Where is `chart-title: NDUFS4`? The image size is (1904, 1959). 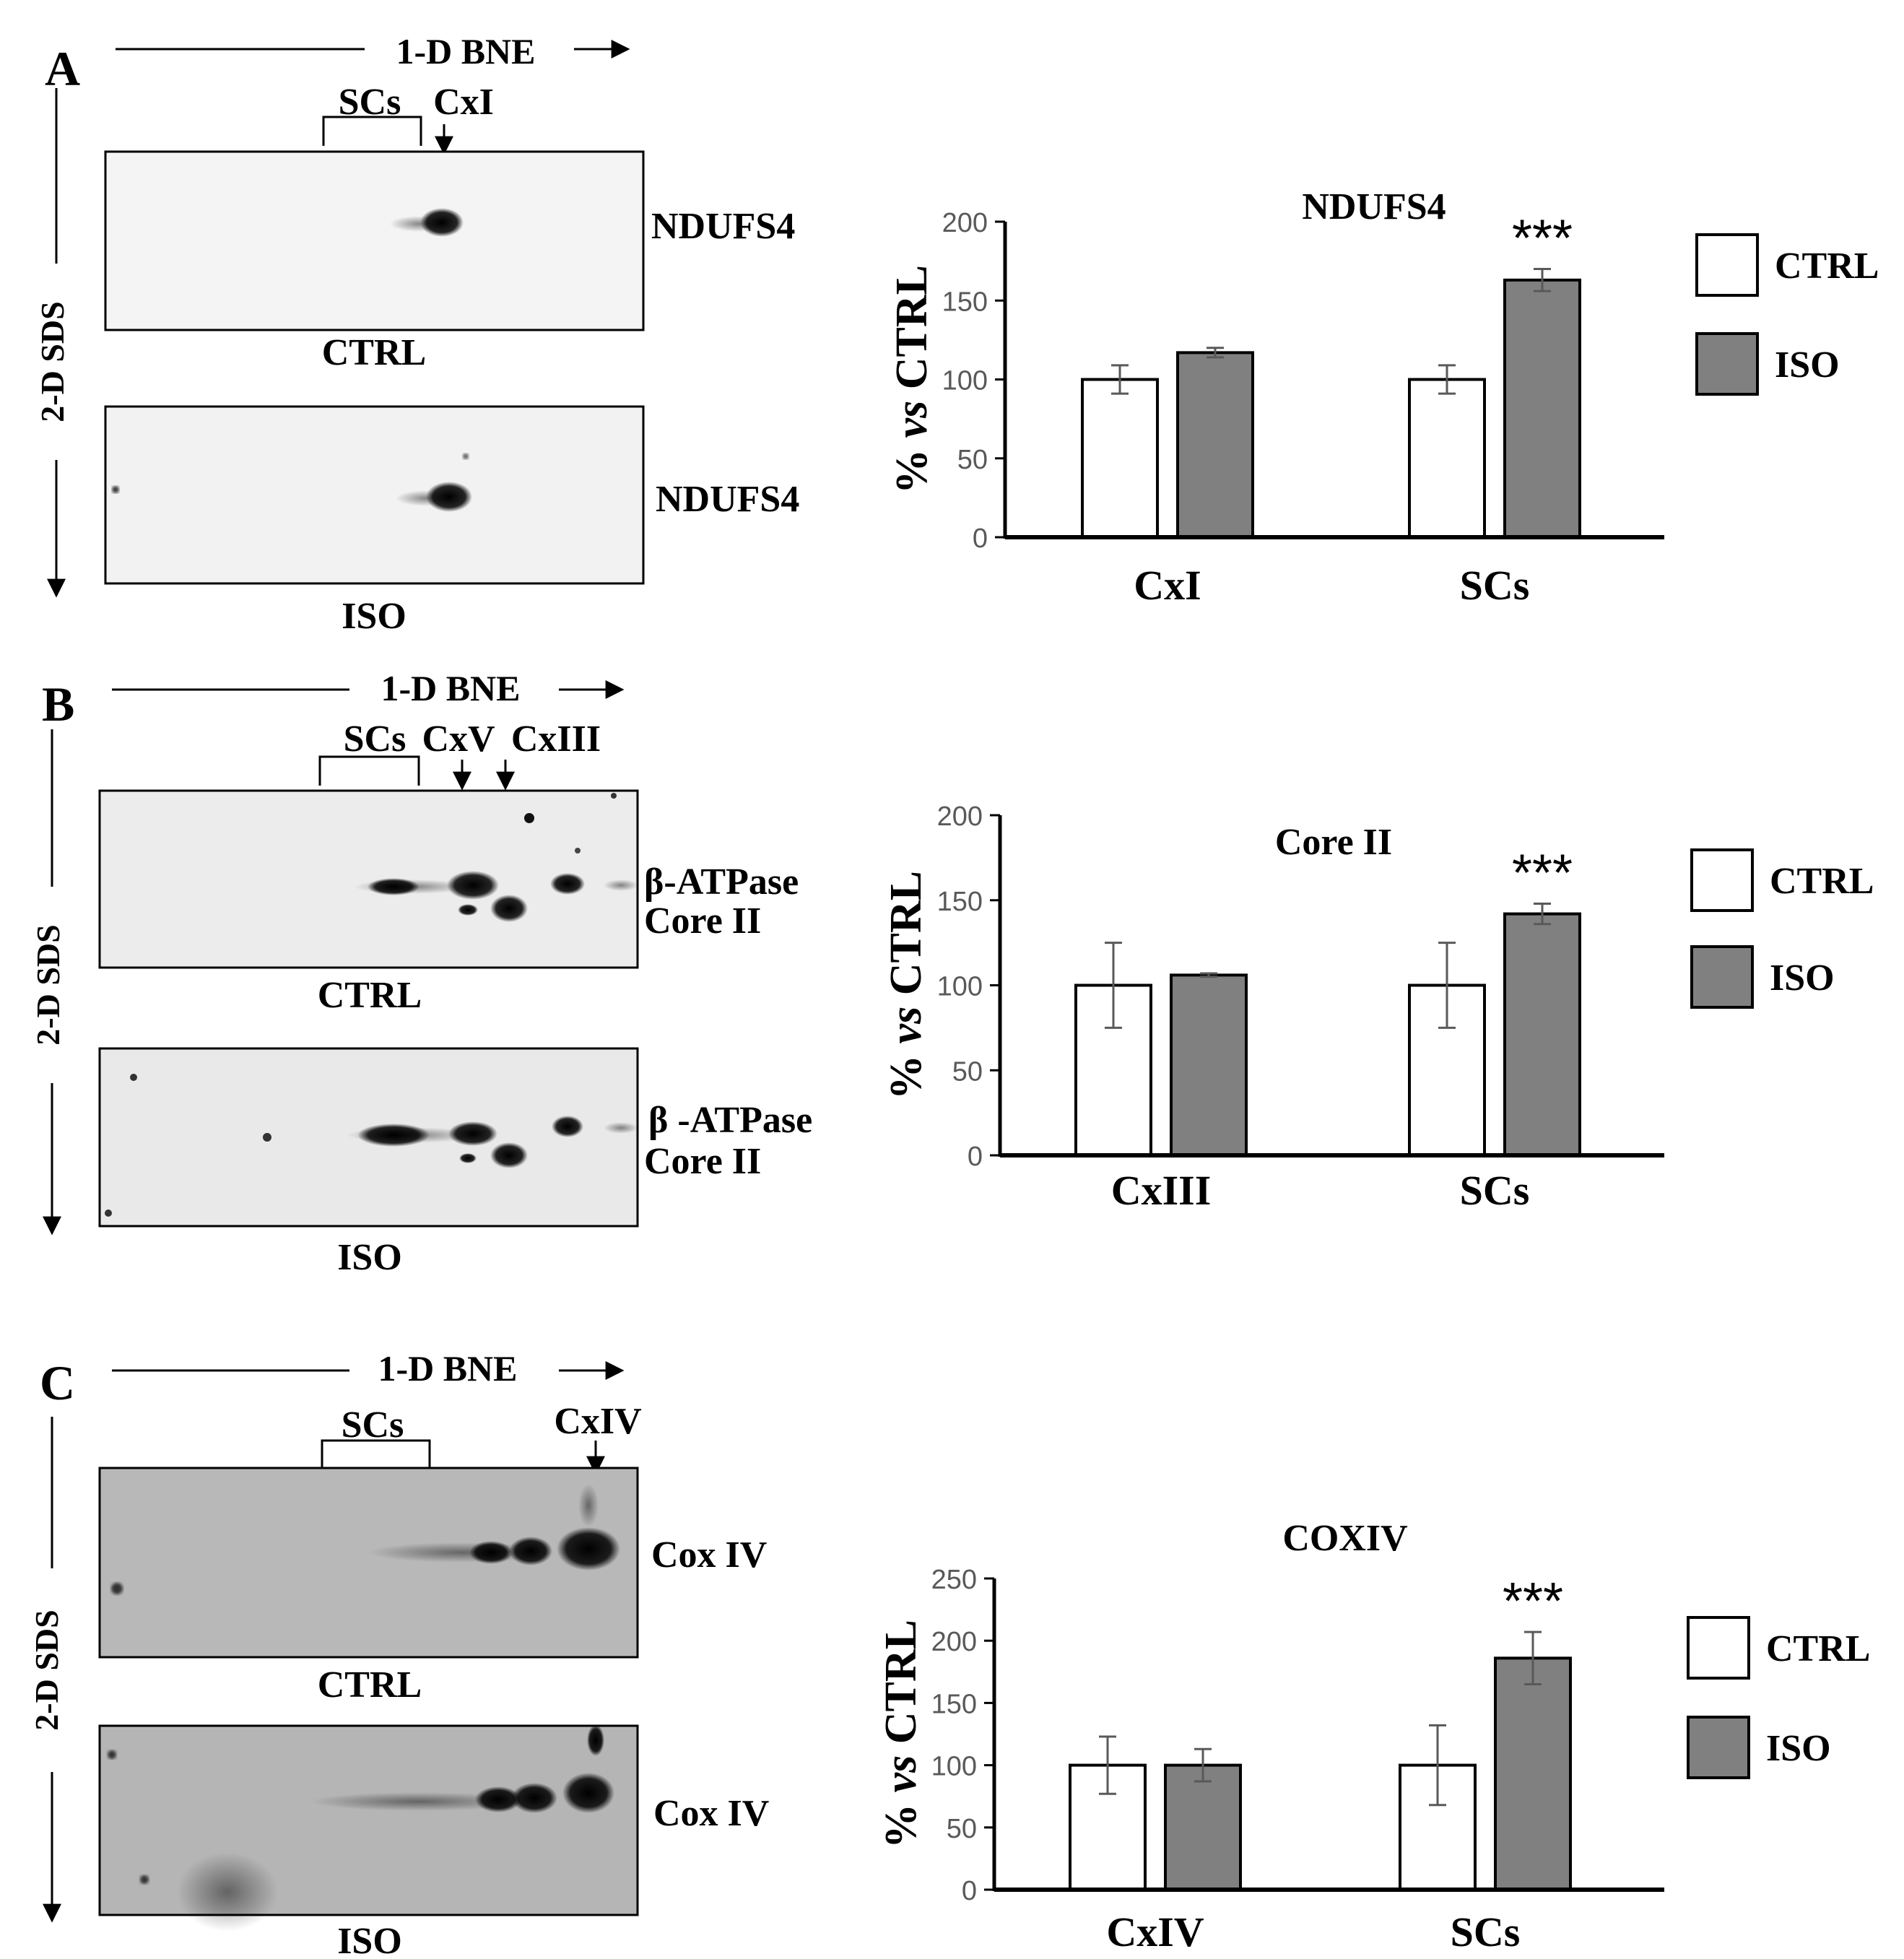
chart-title: NDUFS4 is located at coordinates (1374, 206).